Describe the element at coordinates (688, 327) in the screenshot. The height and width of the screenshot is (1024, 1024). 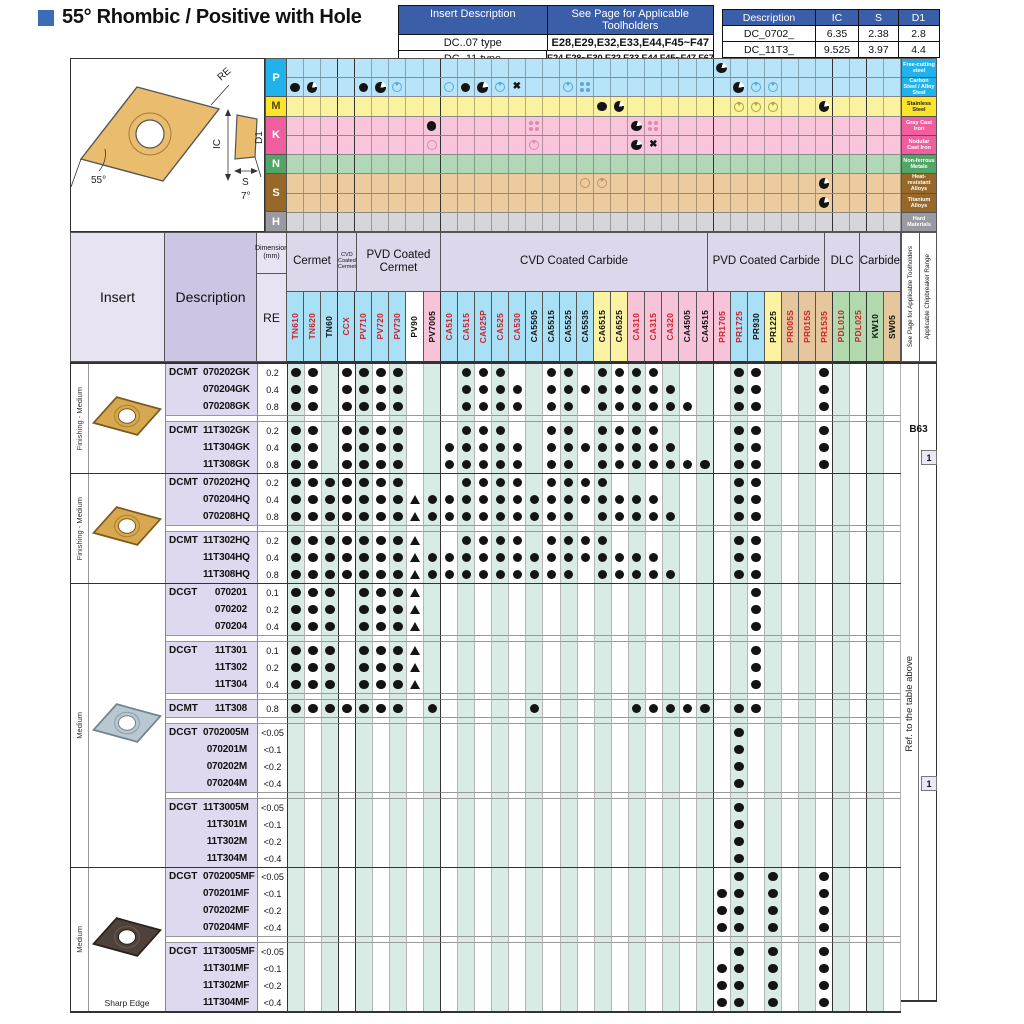
I see `grade-CA4505: CA4505` at that location.